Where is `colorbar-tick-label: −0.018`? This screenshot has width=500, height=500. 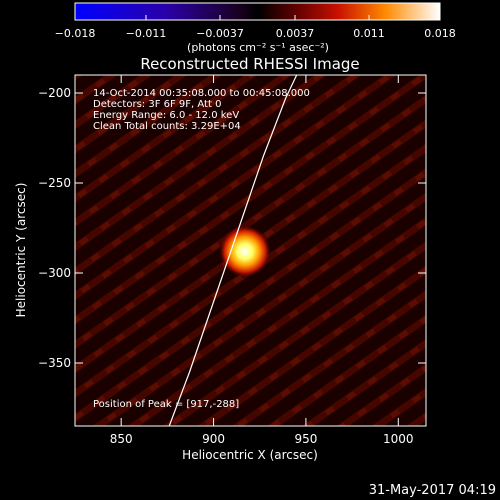
colorbar-tick-label: −0.018 is located at coordinates (75, 33).